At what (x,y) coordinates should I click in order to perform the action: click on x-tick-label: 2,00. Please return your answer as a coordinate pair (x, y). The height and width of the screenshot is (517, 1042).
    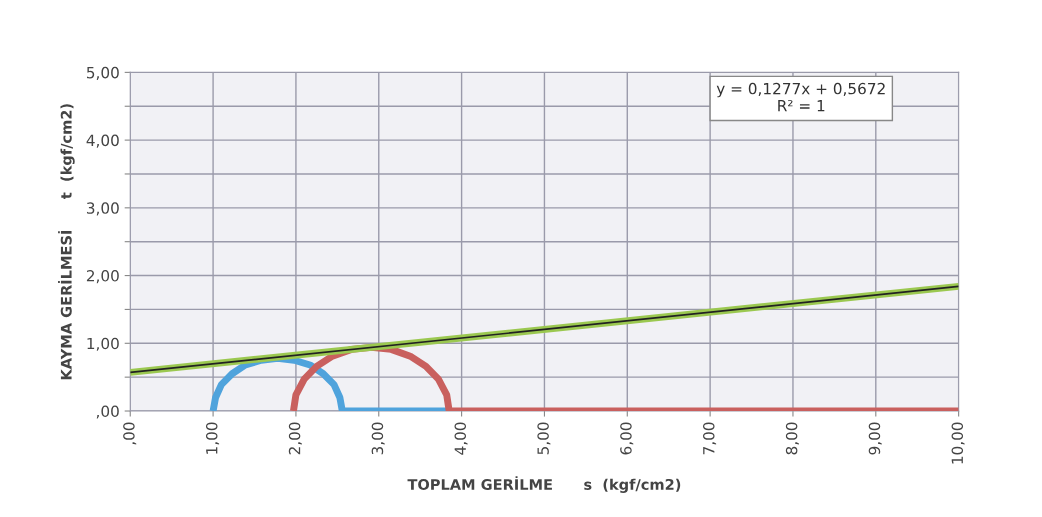
    Looking at the image, I should click on (295, 438).